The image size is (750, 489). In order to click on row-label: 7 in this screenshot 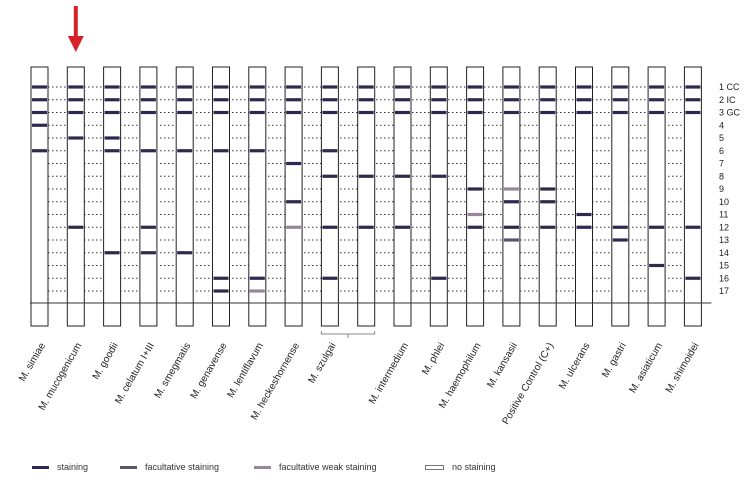, I will do `click(721, 164)`.